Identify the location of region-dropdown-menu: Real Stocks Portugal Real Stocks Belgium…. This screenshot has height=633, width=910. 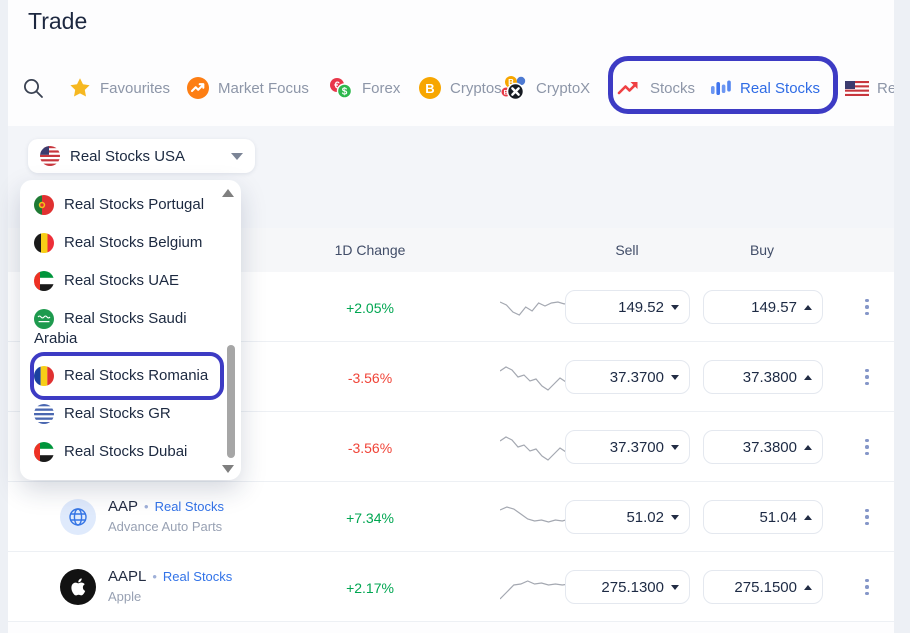
(130, 330).